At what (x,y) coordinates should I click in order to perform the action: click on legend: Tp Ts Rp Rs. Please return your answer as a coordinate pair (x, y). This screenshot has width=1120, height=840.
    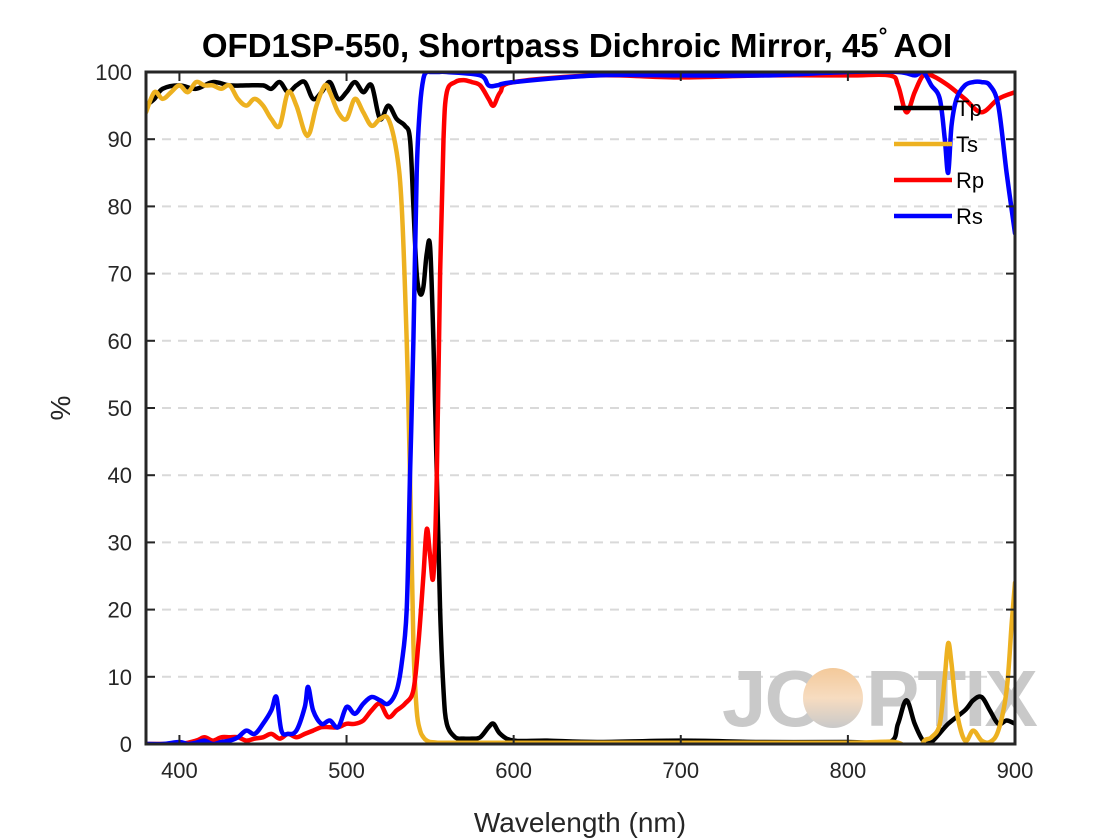
    Looking at the image, I should click on (939, 162).